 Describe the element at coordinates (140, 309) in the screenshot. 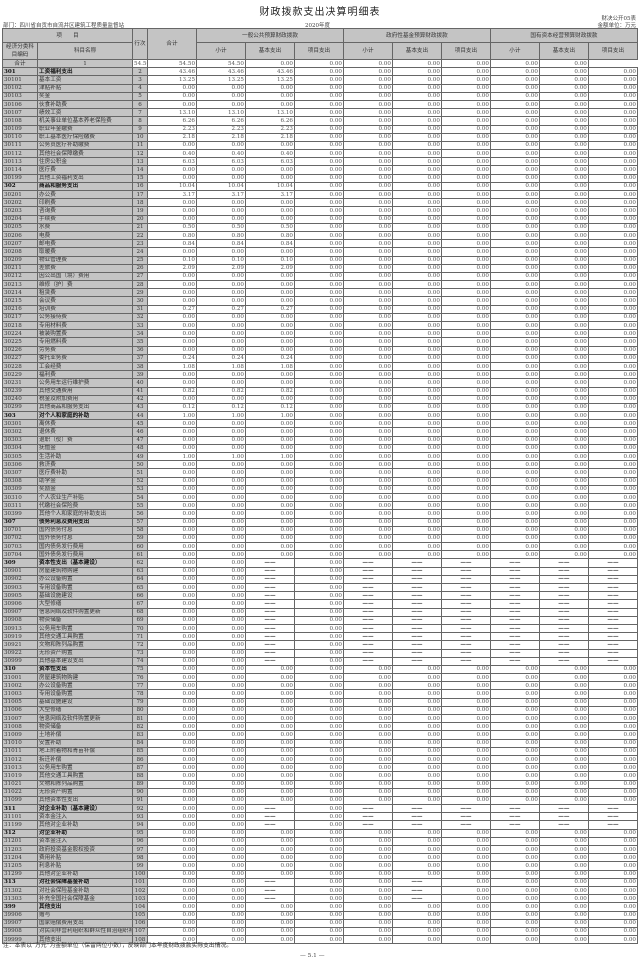

I see `row-number-cell: 31` at that location.